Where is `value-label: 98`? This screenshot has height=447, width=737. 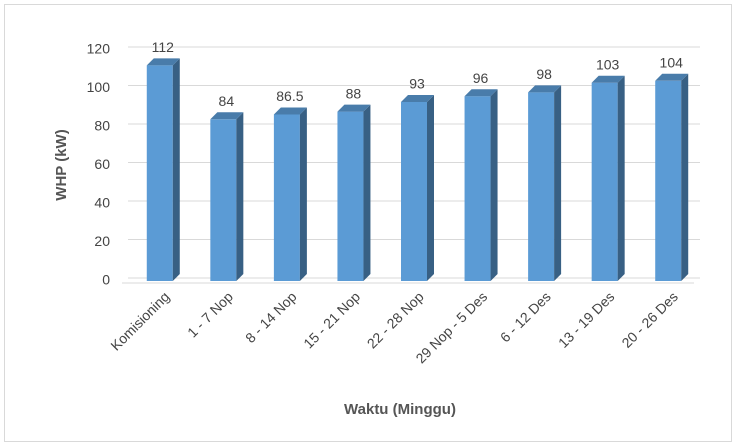
value-label: 98 is located at coordinates (544, 74).